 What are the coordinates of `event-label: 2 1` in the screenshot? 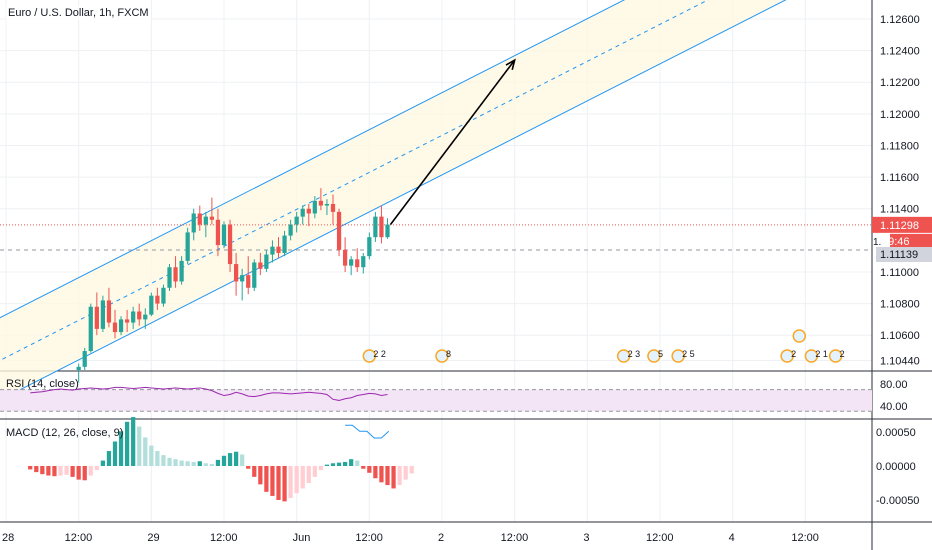 It's located at (821, 354).